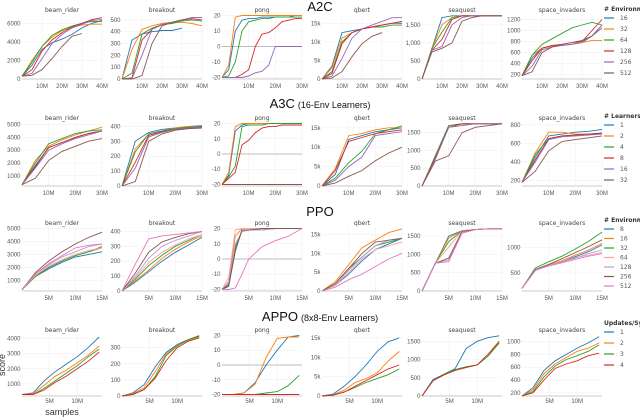 The width and height of the screenshot is (640, 417). Describe the element at coordinates (115, 142) in the screenshot. I see `y-tick-label: 300` at that location.